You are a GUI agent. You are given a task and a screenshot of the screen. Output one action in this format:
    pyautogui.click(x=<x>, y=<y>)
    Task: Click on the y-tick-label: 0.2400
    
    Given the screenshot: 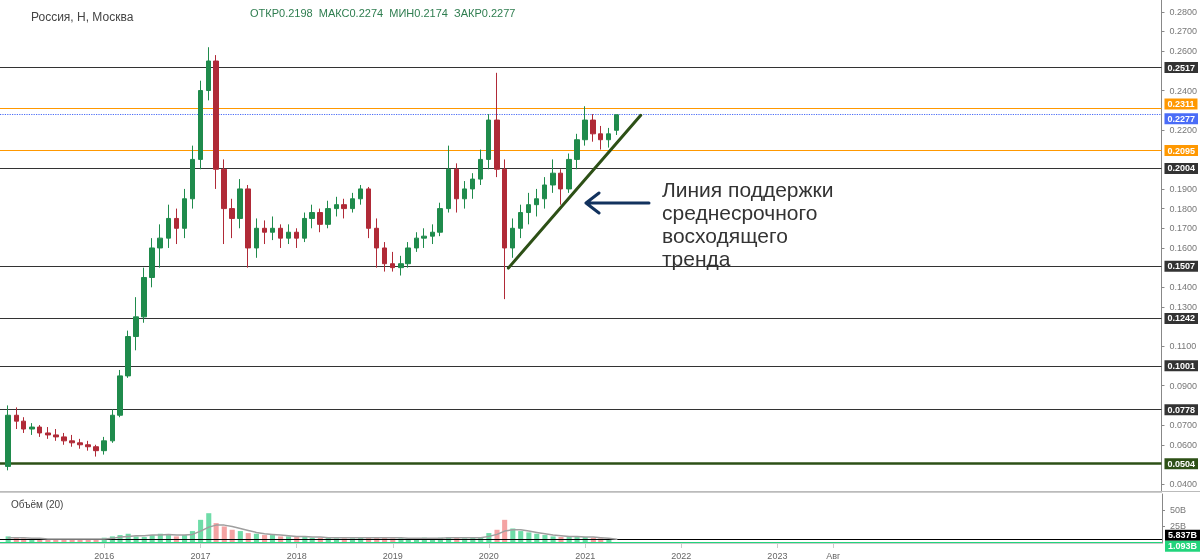 What is the action you would take?
    pyautogui.click(x=1183, y=90)
    